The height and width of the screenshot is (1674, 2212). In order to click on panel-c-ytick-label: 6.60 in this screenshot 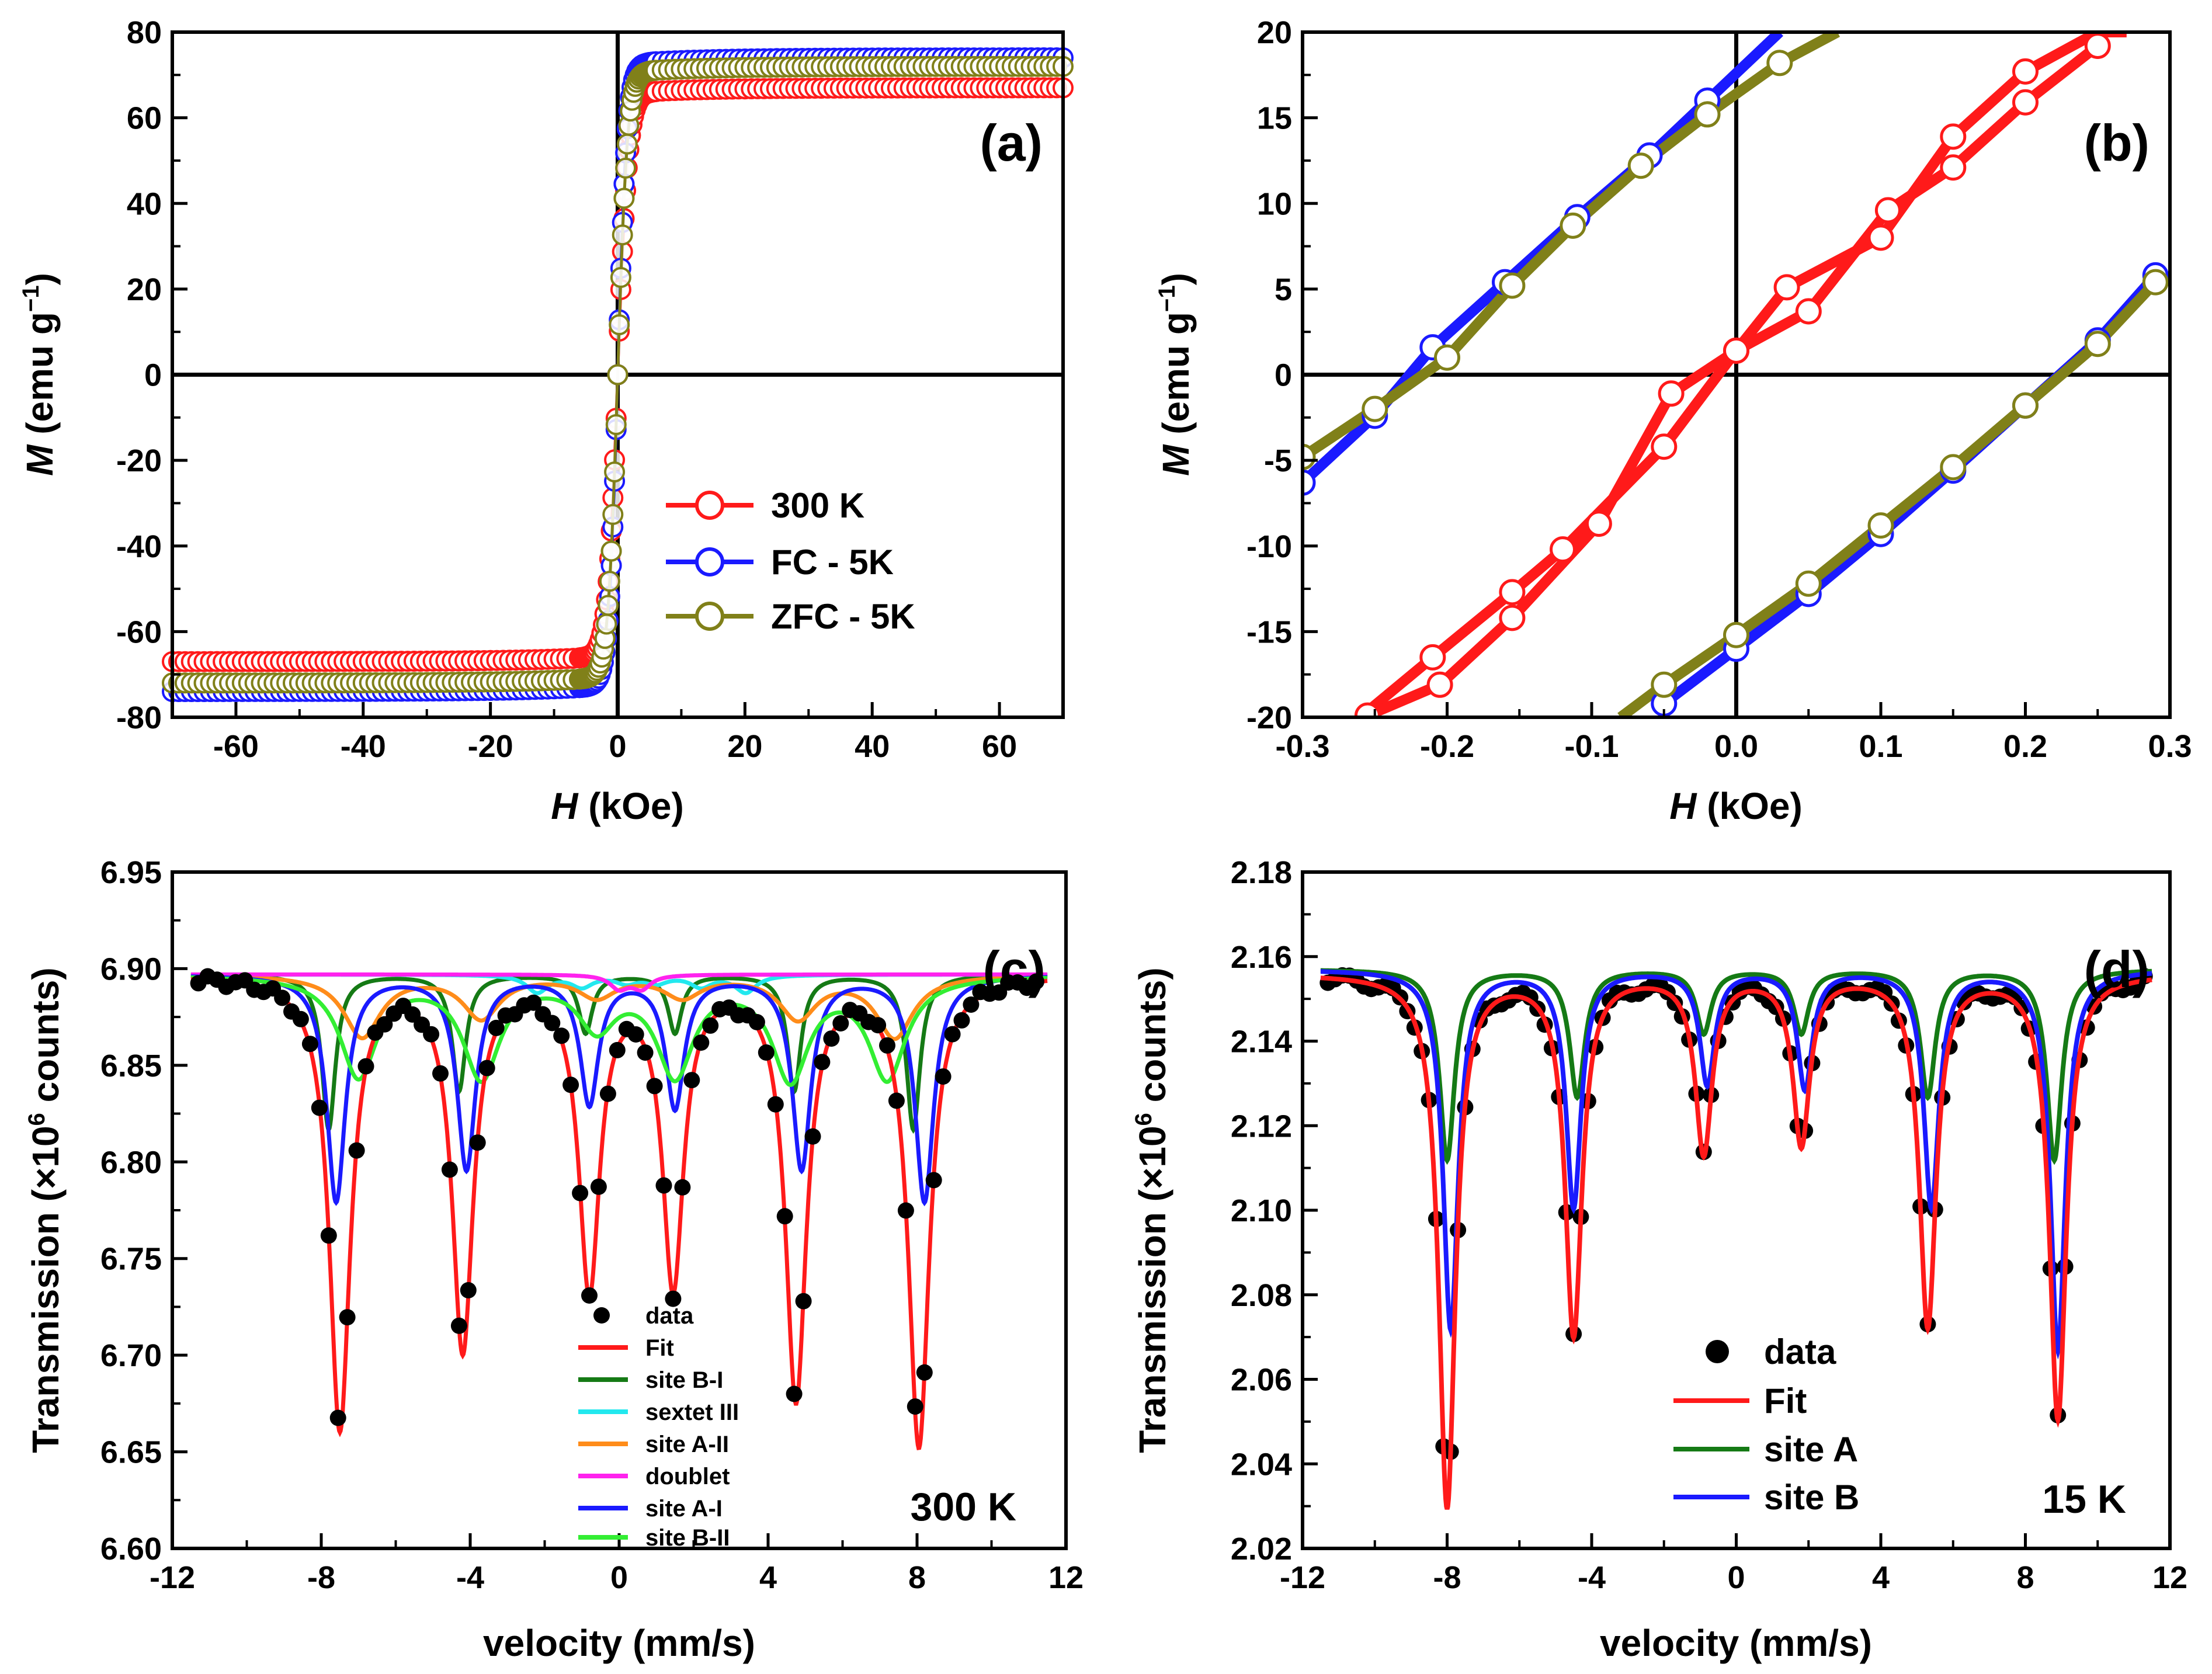, I will do `click(131, 1549)`.